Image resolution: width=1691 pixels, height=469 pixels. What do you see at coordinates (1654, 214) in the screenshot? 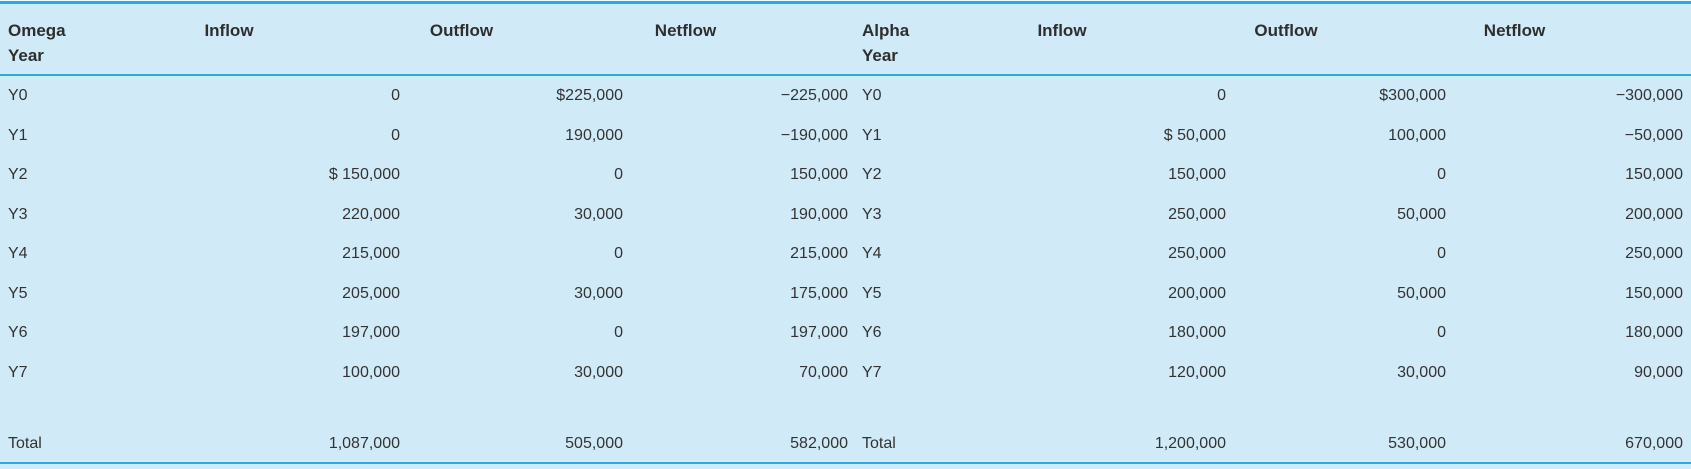
I see `netflow-cell: 200,000` at bounding box center [1654, 214].